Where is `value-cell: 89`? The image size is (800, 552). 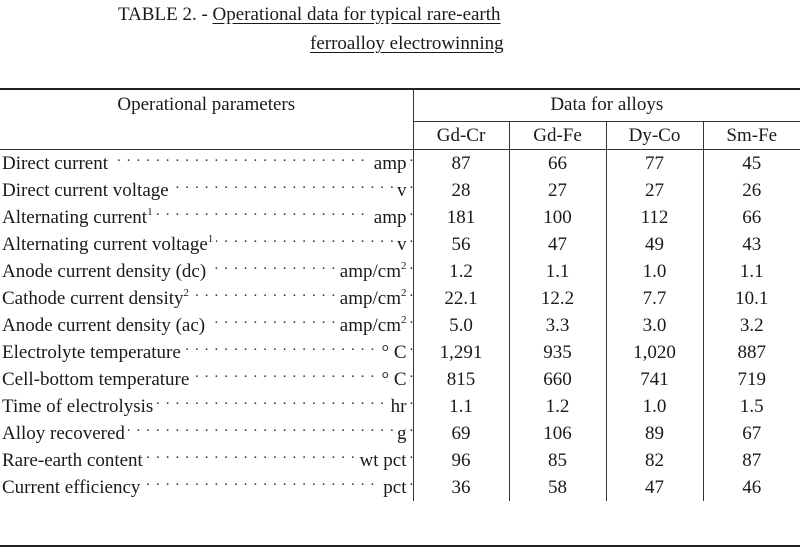 value-cell: 89 is located at coordinates (654, 433).